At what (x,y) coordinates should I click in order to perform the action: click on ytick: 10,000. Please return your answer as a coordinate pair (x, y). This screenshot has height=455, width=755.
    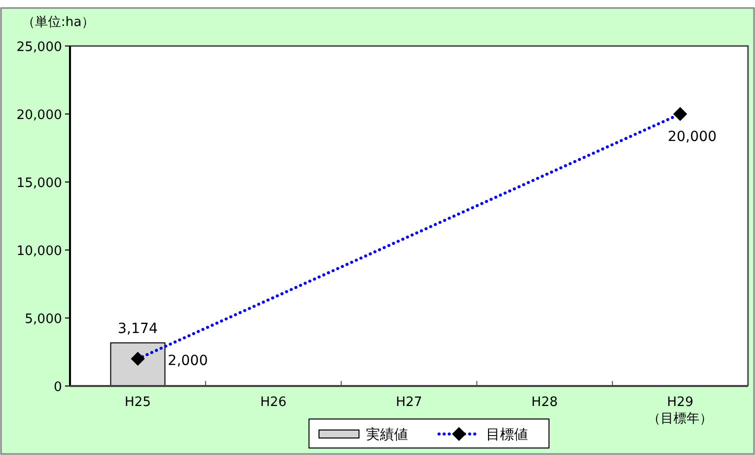
    Looking at the image, I should click on (39, 251).